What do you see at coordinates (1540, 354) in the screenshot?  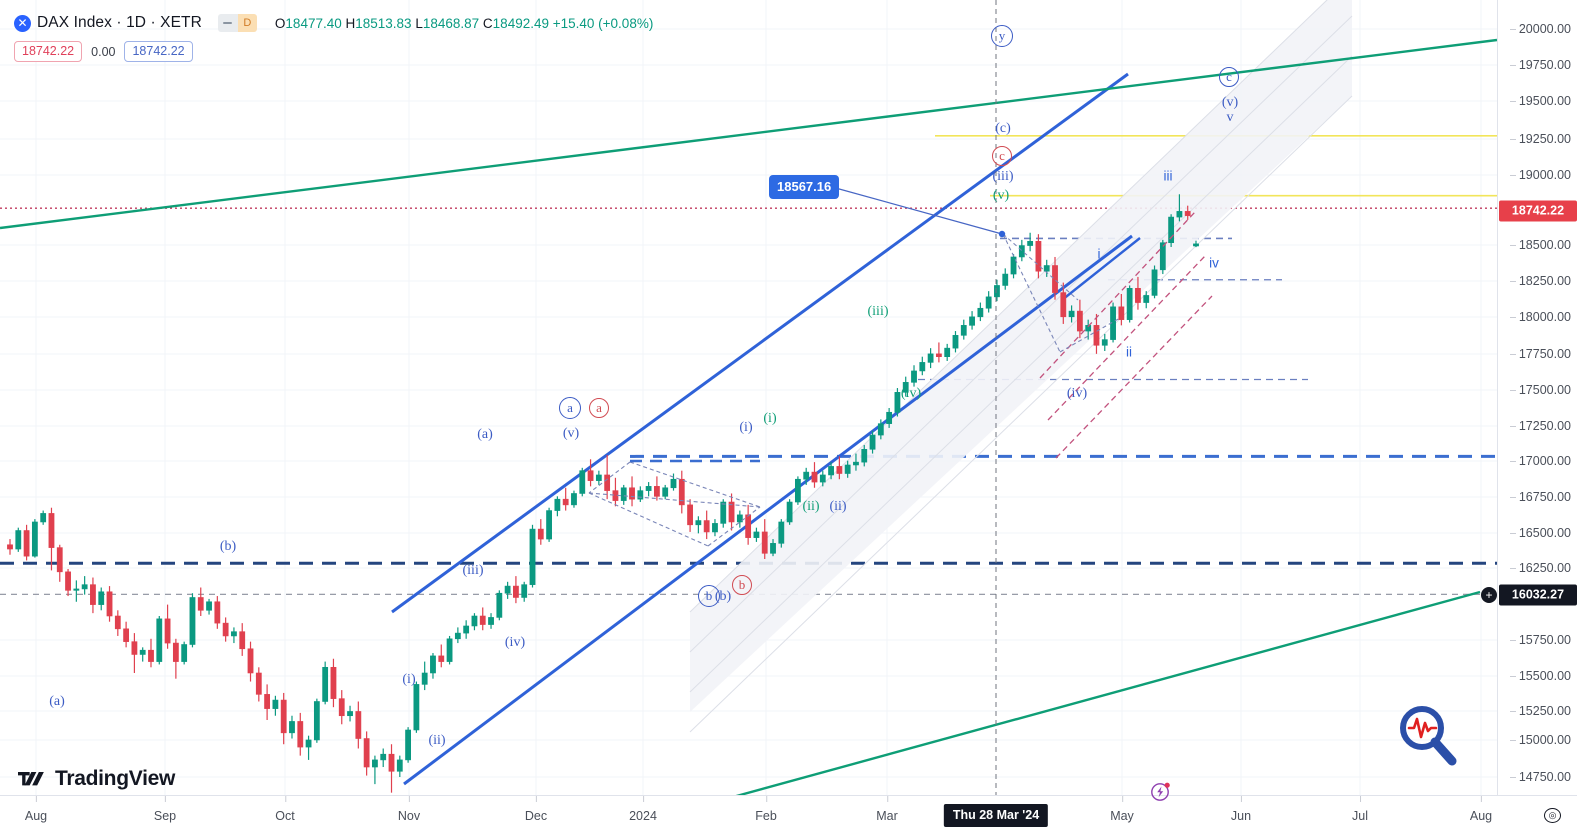 I see `price-tick: 17750.00` at bounding box center [1540, 354].